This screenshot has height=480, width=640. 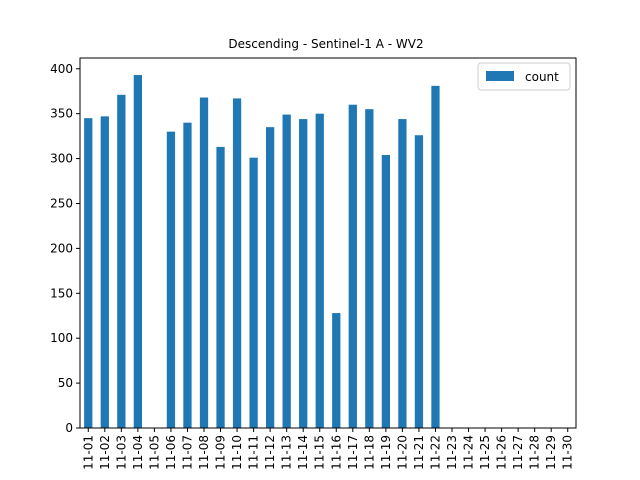 What do you see at coordinates (518, 452) in the screenshot?
I see `x-tick-label: 11-27` at bounding box center [518, 452].